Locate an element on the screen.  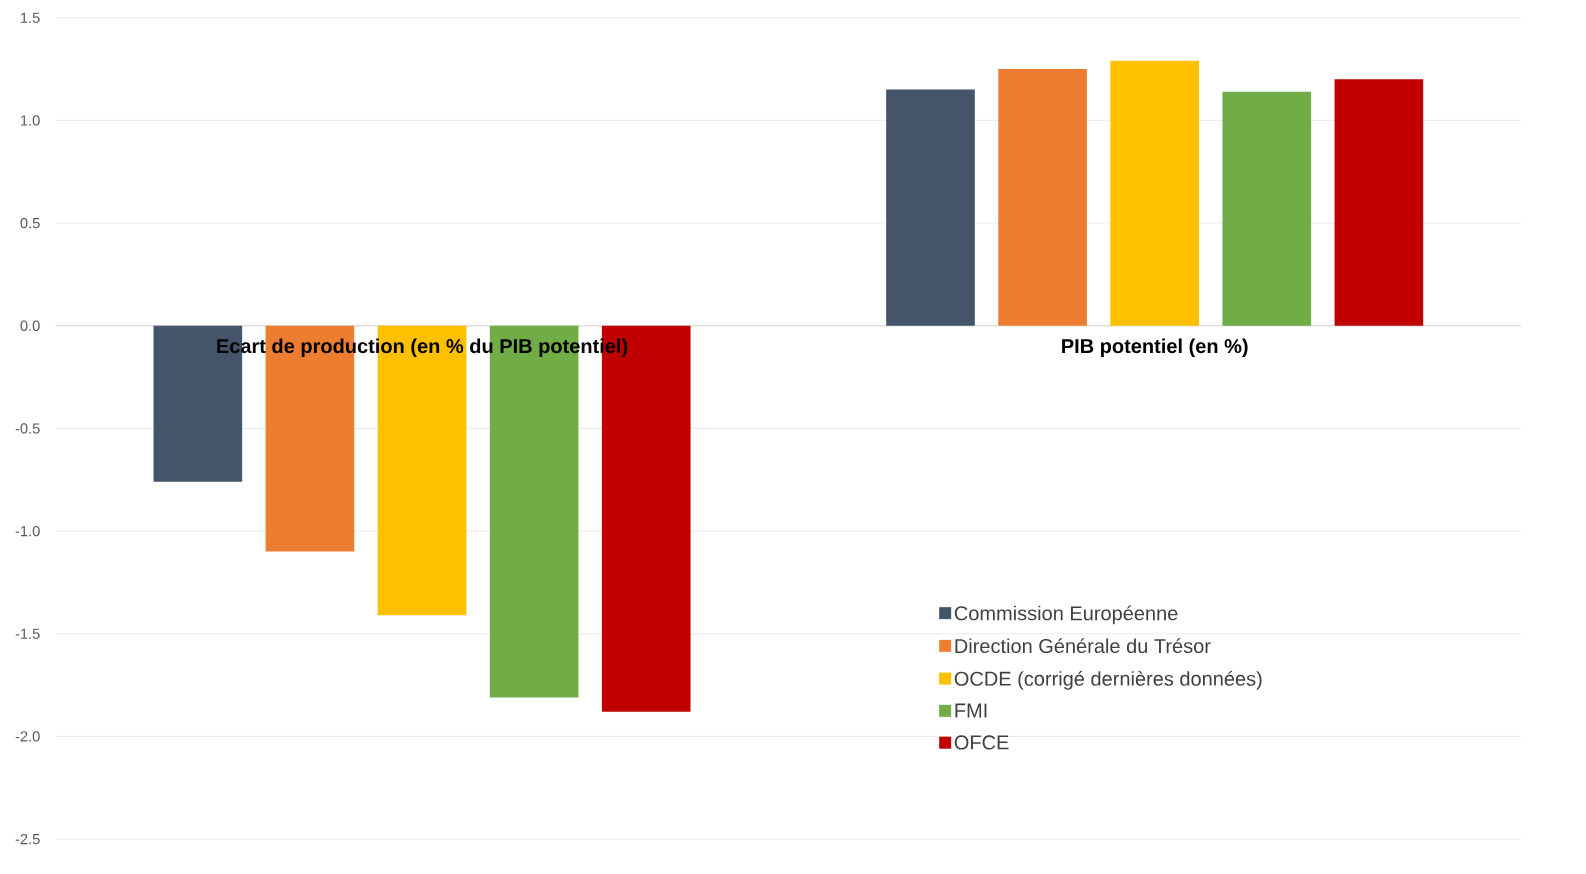
y-tick-label: 1.0 is located at coordinates (30, 120).